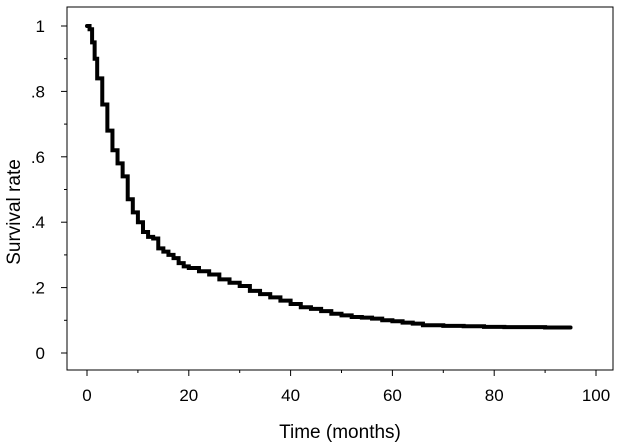 The height and width of the screenshot is (444, 622). What do you see at coordinates (86, 395) in the screenshot?
I see `x-tick-label: 0` at bounding box center [86, 395].